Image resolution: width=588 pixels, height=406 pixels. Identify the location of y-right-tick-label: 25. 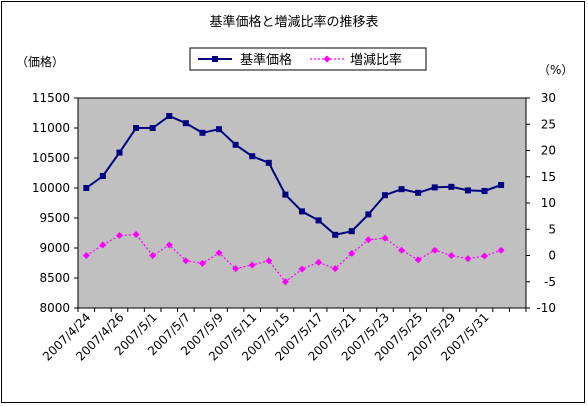
(548, 124).